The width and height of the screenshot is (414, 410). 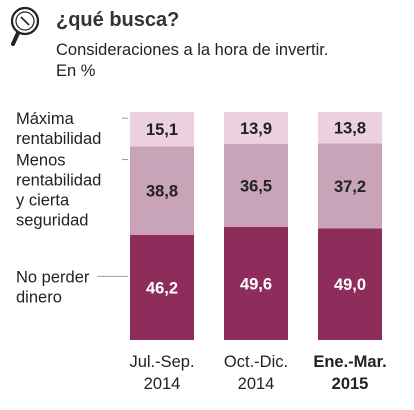 I want to click on data-label: 49,0, so click(x=350, y=285).